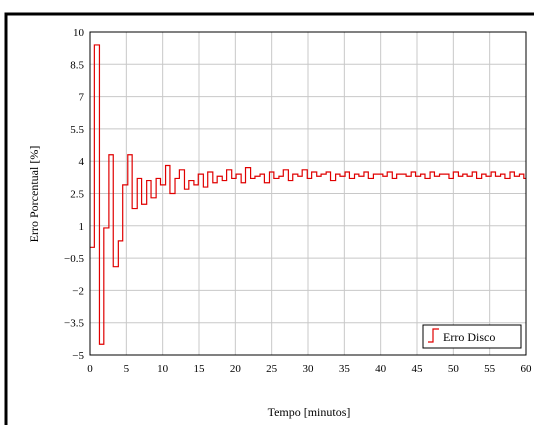 The height and width of the screenshot is (430, 534). What do you see at coordinates (454, 369) in the screenshot?
I see `x-tick-label: 50` at bounding box center [454, 369].